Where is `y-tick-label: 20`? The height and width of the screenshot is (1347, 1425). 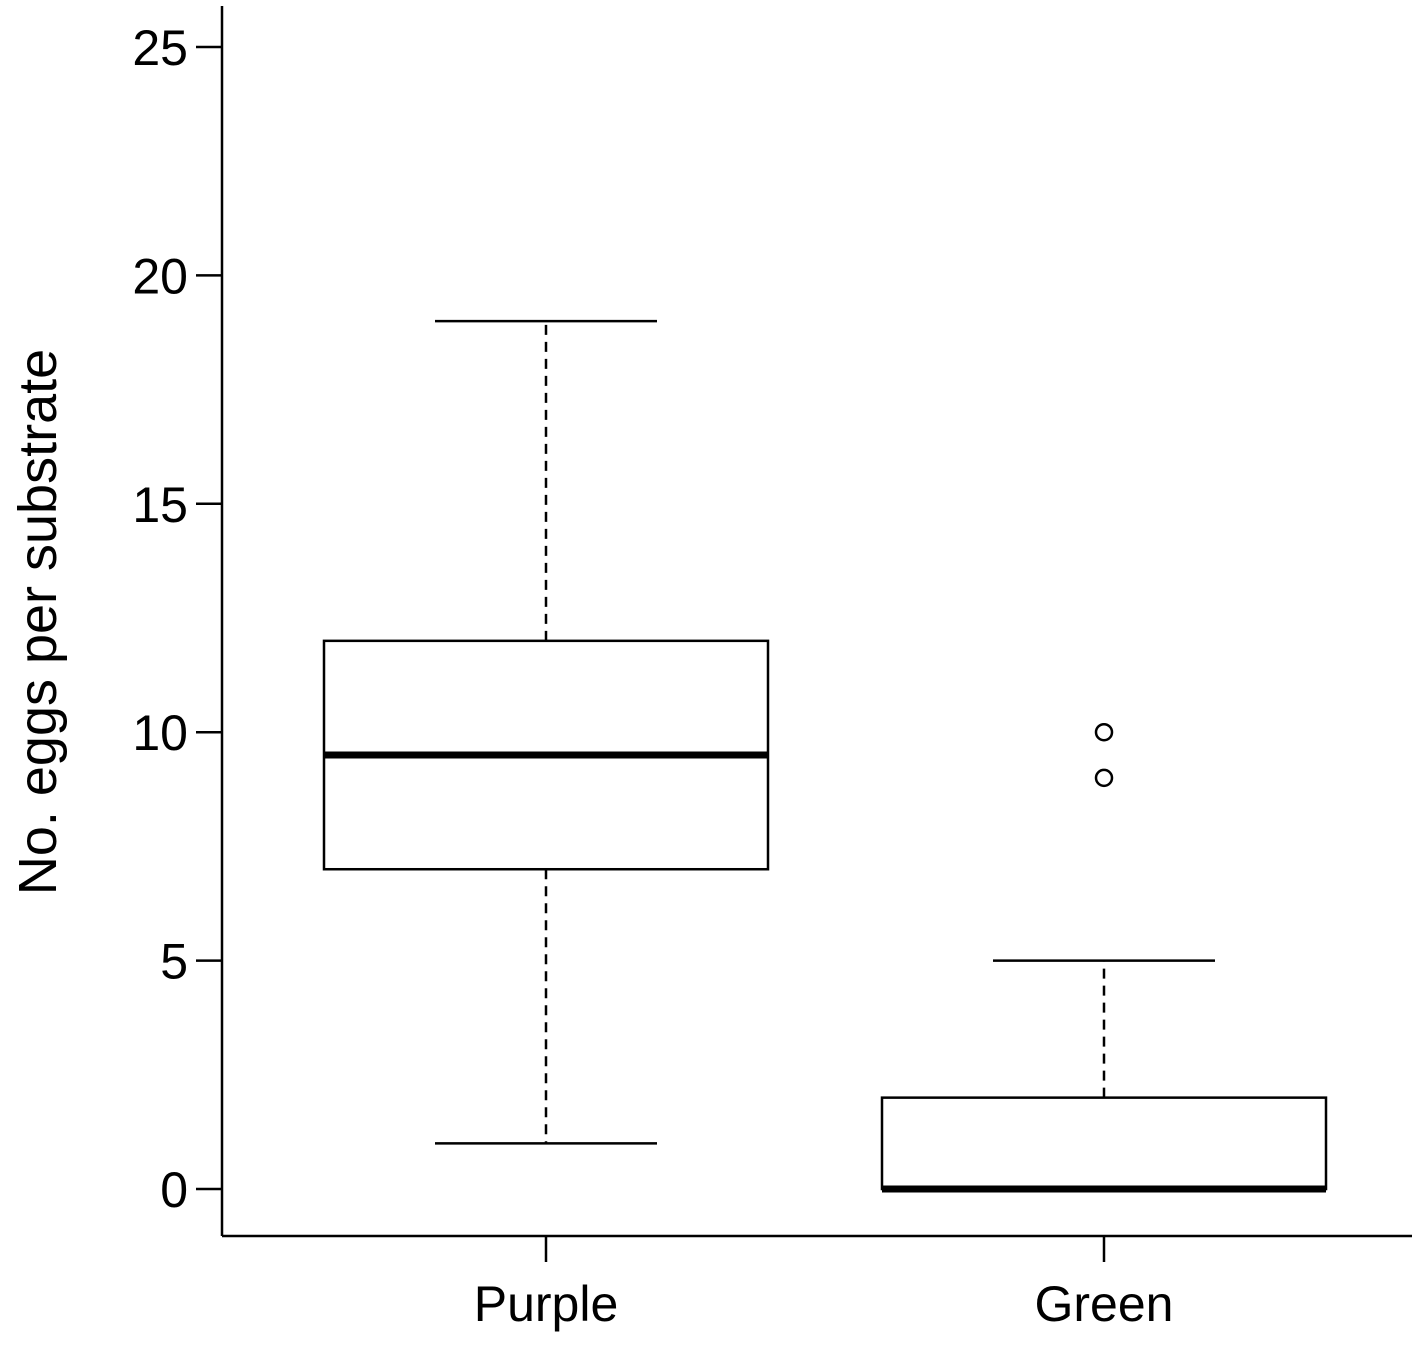
y-tick-label: 20 is located at coordinates (160, 276).